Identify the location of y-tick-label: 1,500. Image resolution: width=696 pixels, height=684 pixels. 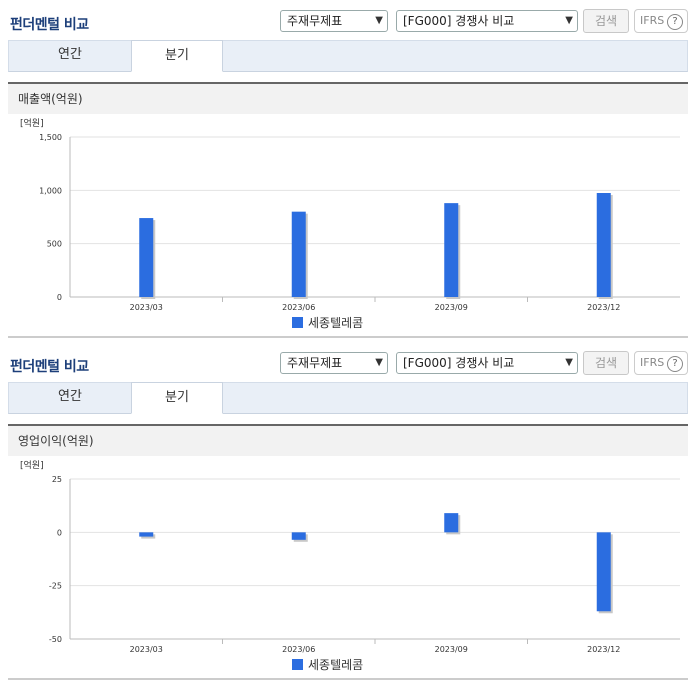
(50, 137).